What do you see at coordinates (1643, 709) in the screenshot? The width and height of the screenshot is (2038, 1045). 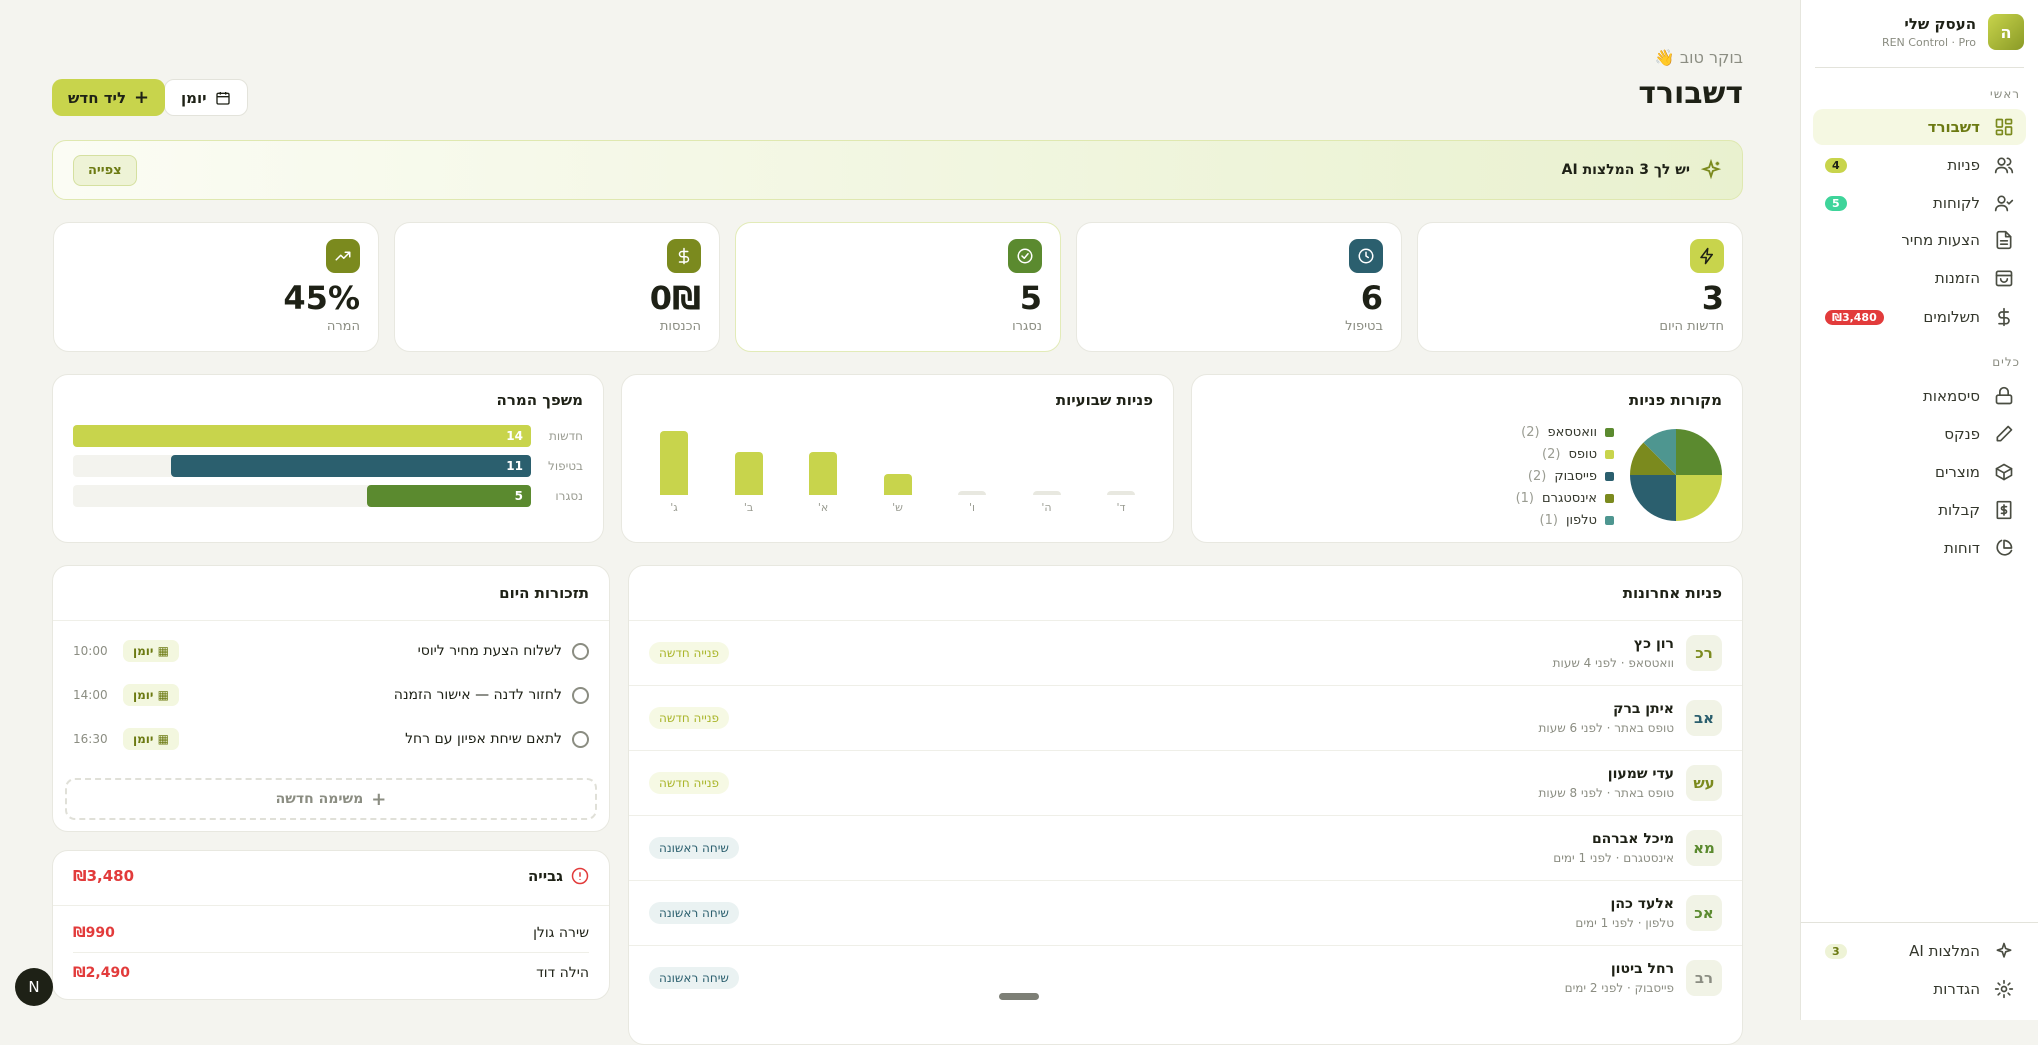 I see `lead-name: איתן ברק` at bounding box center [1643, 709].